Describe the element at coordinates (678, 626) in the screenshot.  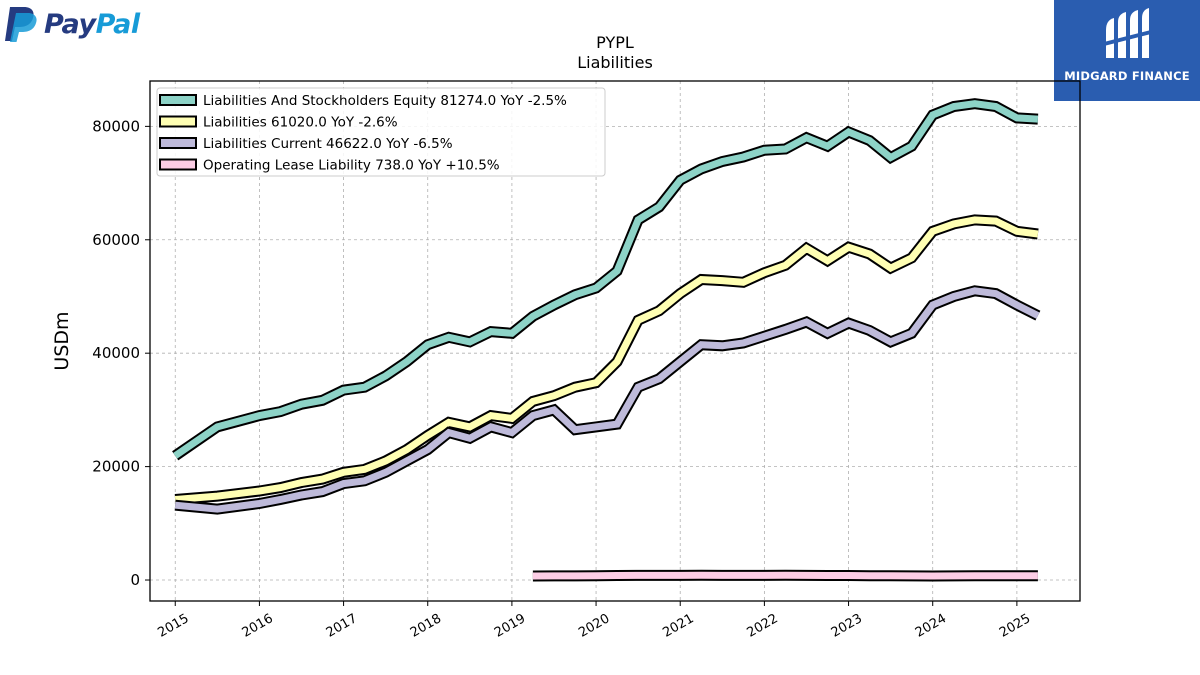
I see `x-tick-label: 2021` at that location.